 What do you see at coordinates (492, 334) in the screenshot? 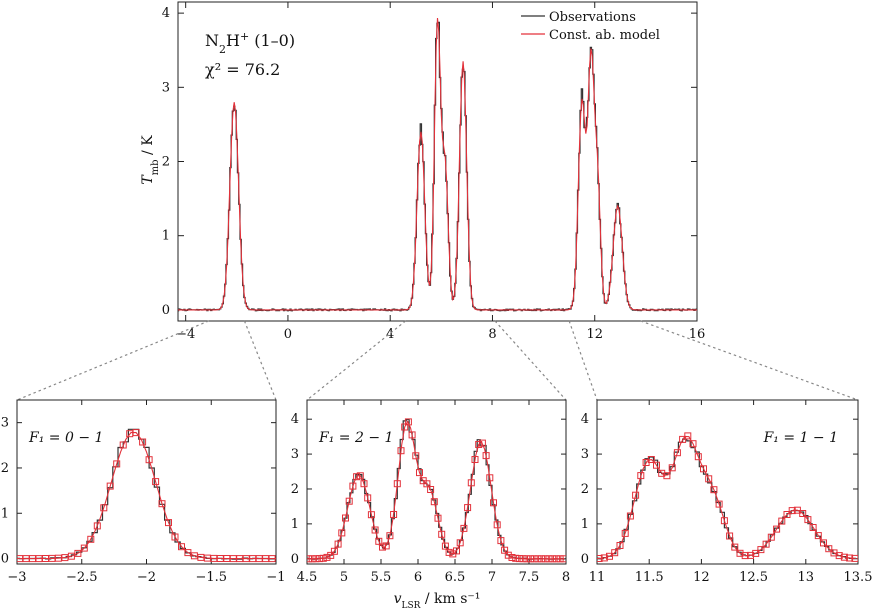
I see `main-xtick-label: 8` at bounding box center [492, 334].